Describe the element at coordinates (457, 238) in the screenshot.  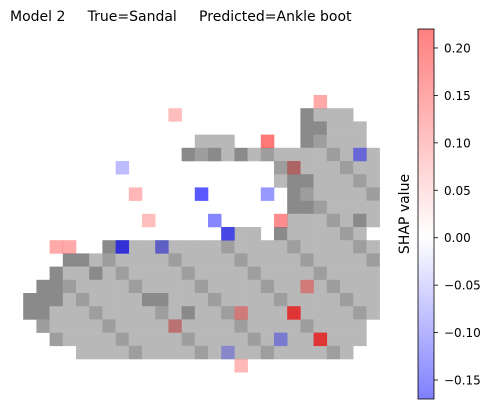
I see `colorbar-tick-label: 0.00` at that location.